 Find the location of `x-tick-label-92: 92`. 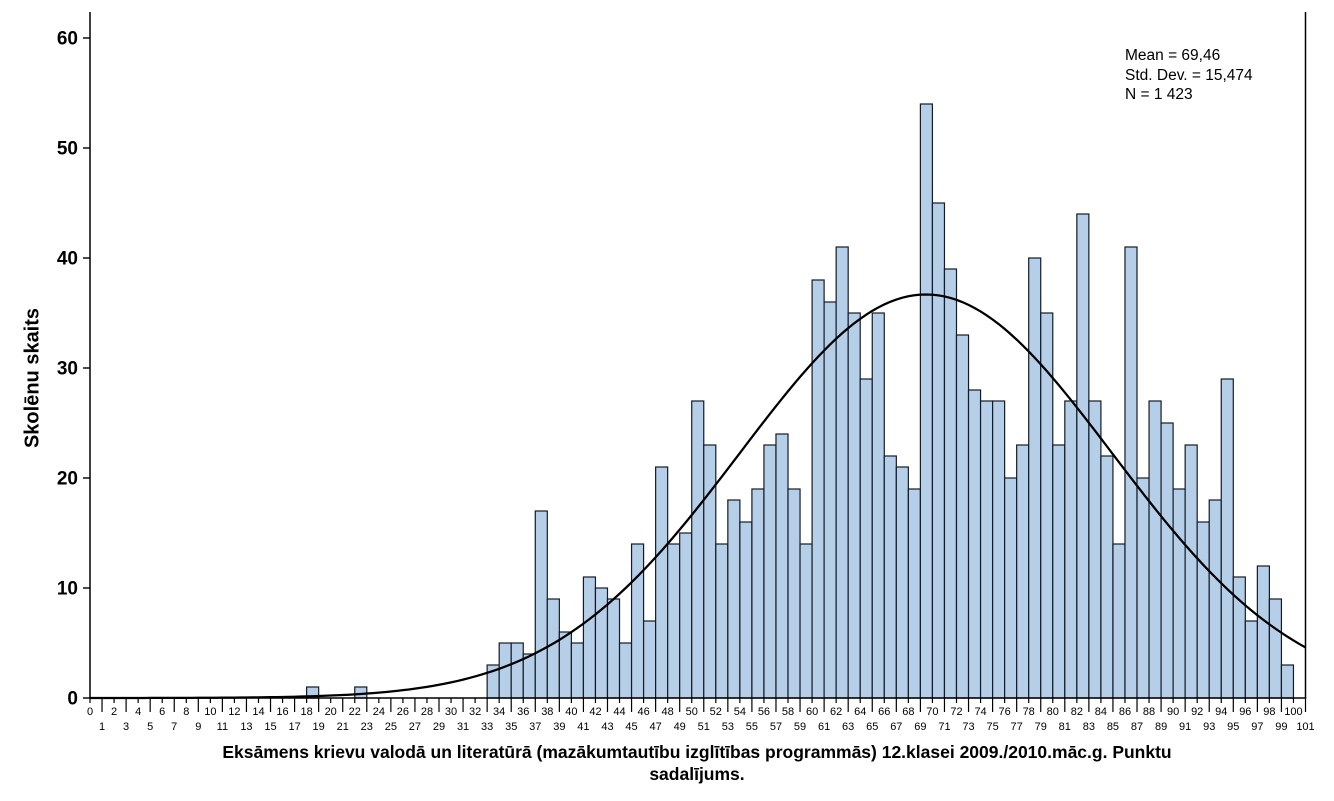

x-tick-label-92: 92 is located at coordinates (1197, 712).